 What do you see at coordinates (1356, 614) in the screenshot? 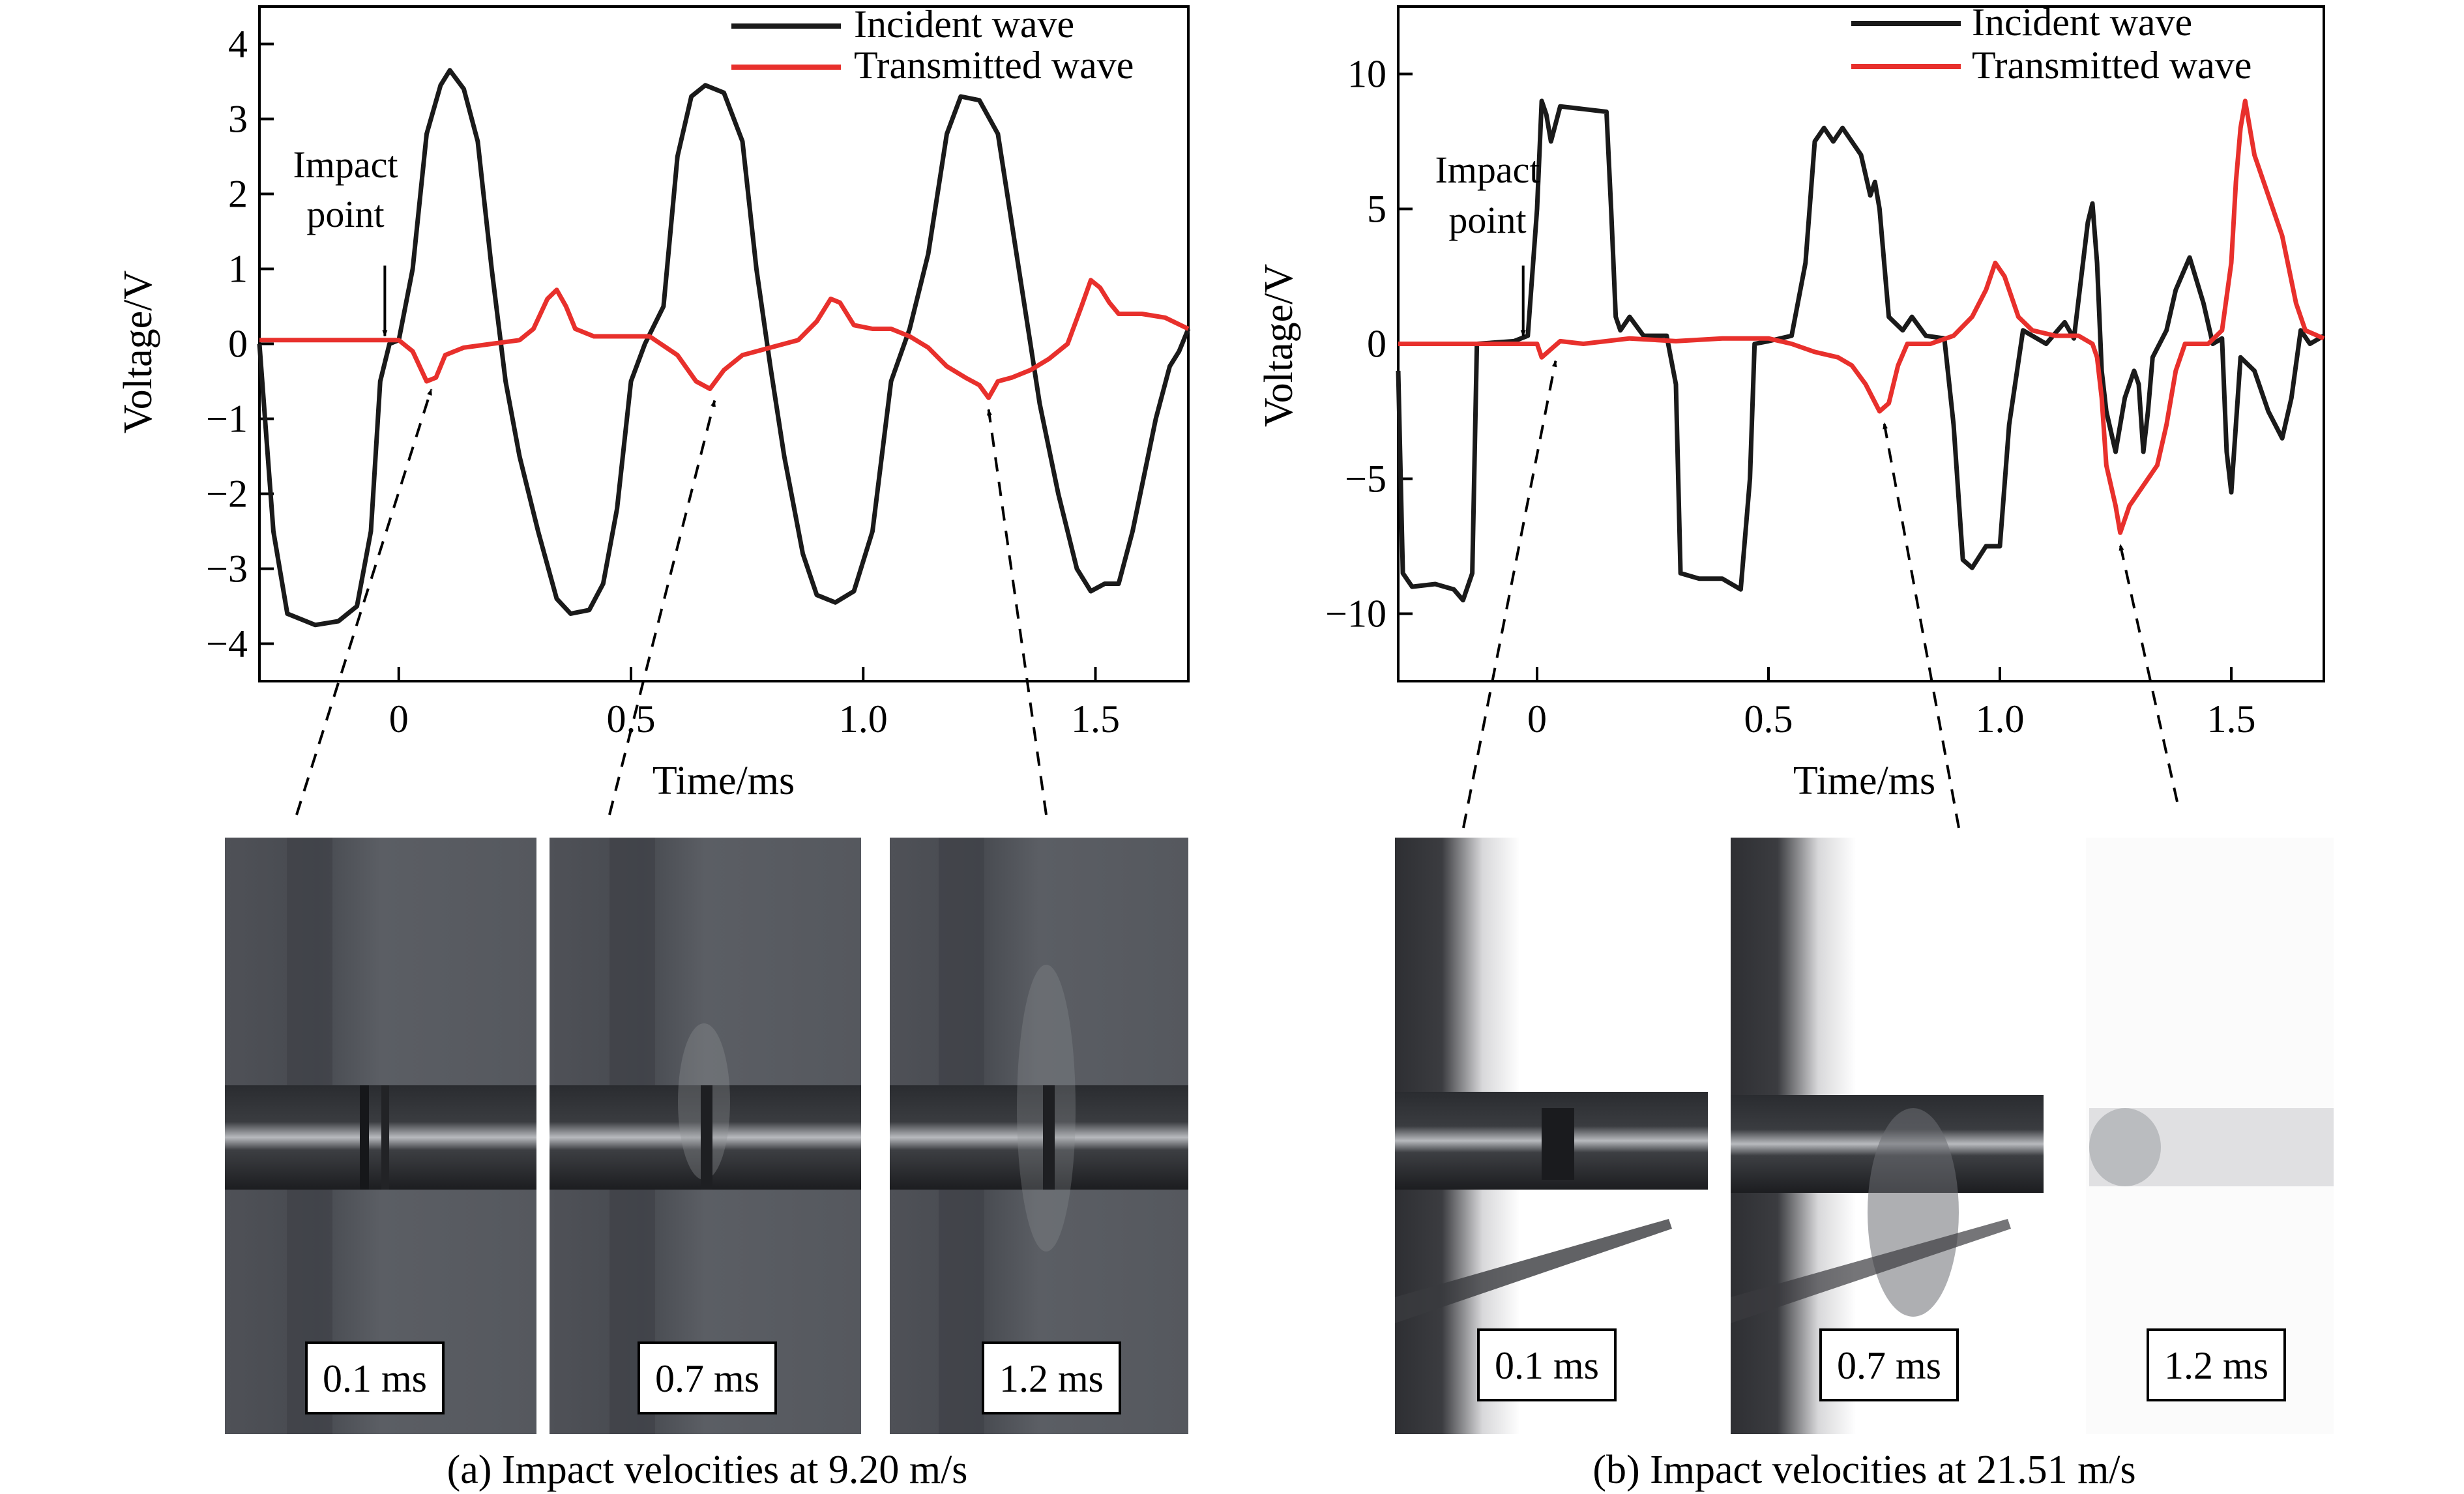
I see `y-tick-label: −10` at bounding box center [1356, 614].